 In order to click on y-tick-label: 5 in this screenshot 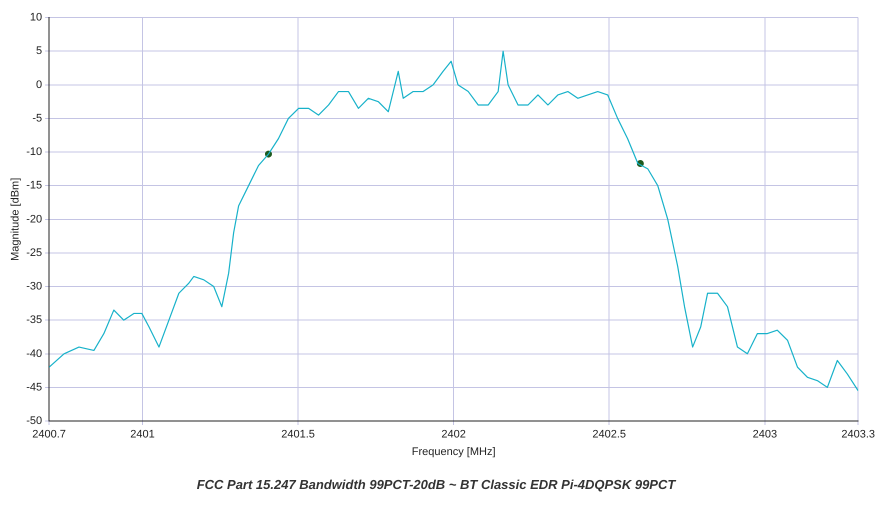, I will do `click(39, 51)`.